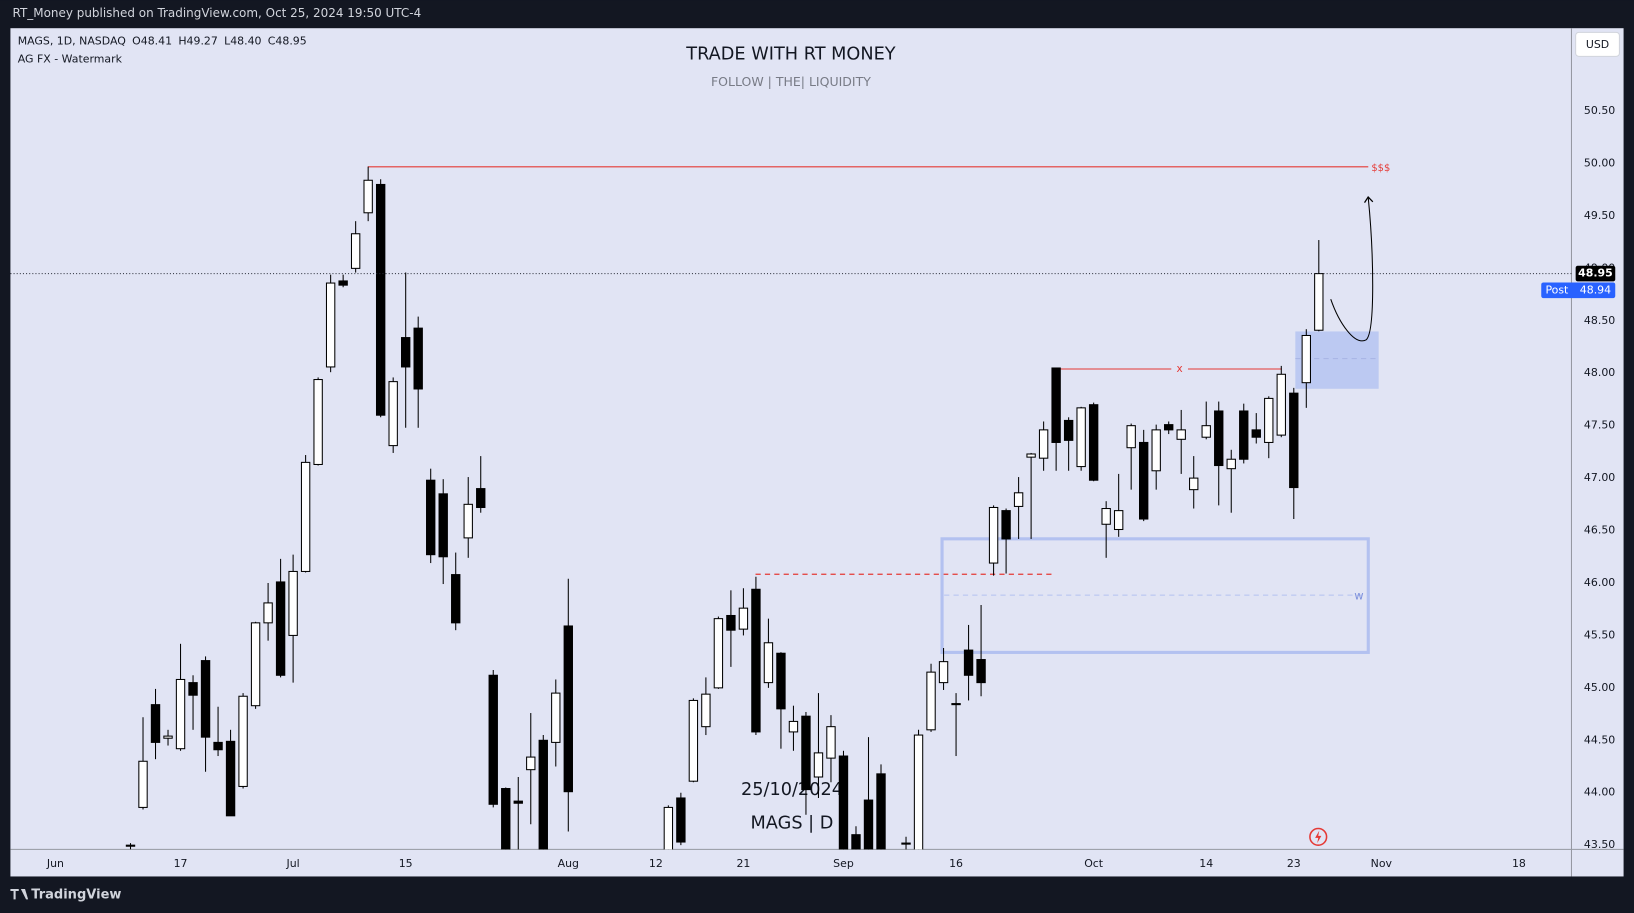 The width and height of the screenshot is (1634, 913). I want to click on x-tick-label: 23, so click(1294, 863).